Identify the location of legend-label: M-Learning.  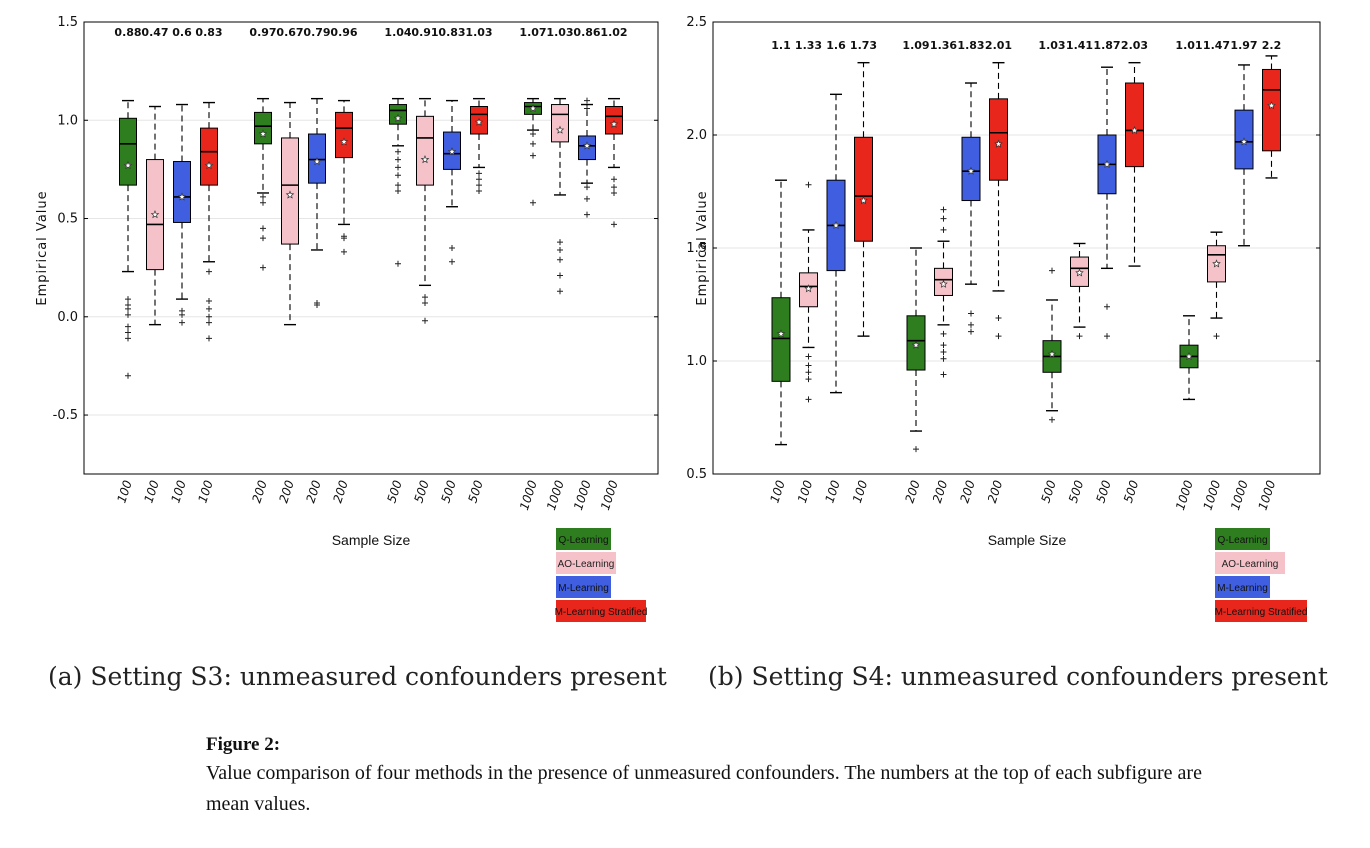
(583, 588).